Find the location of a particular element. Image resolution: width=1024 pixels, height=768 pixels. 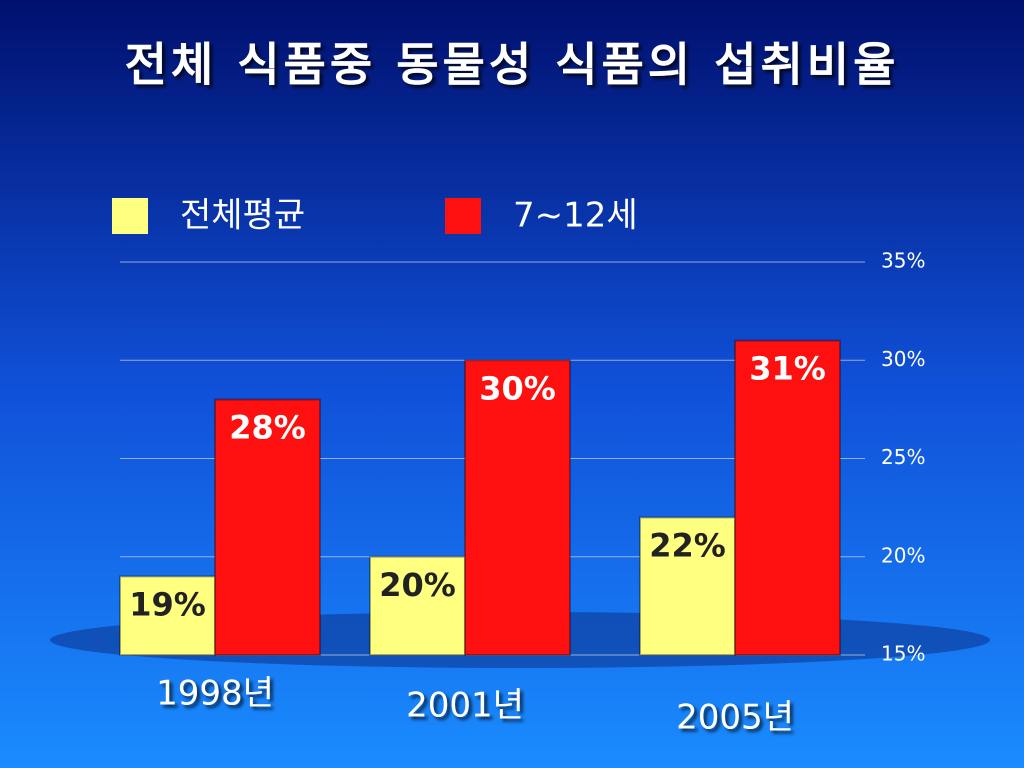

legend-label: 7~12세 is located at coordinates (575, 216).